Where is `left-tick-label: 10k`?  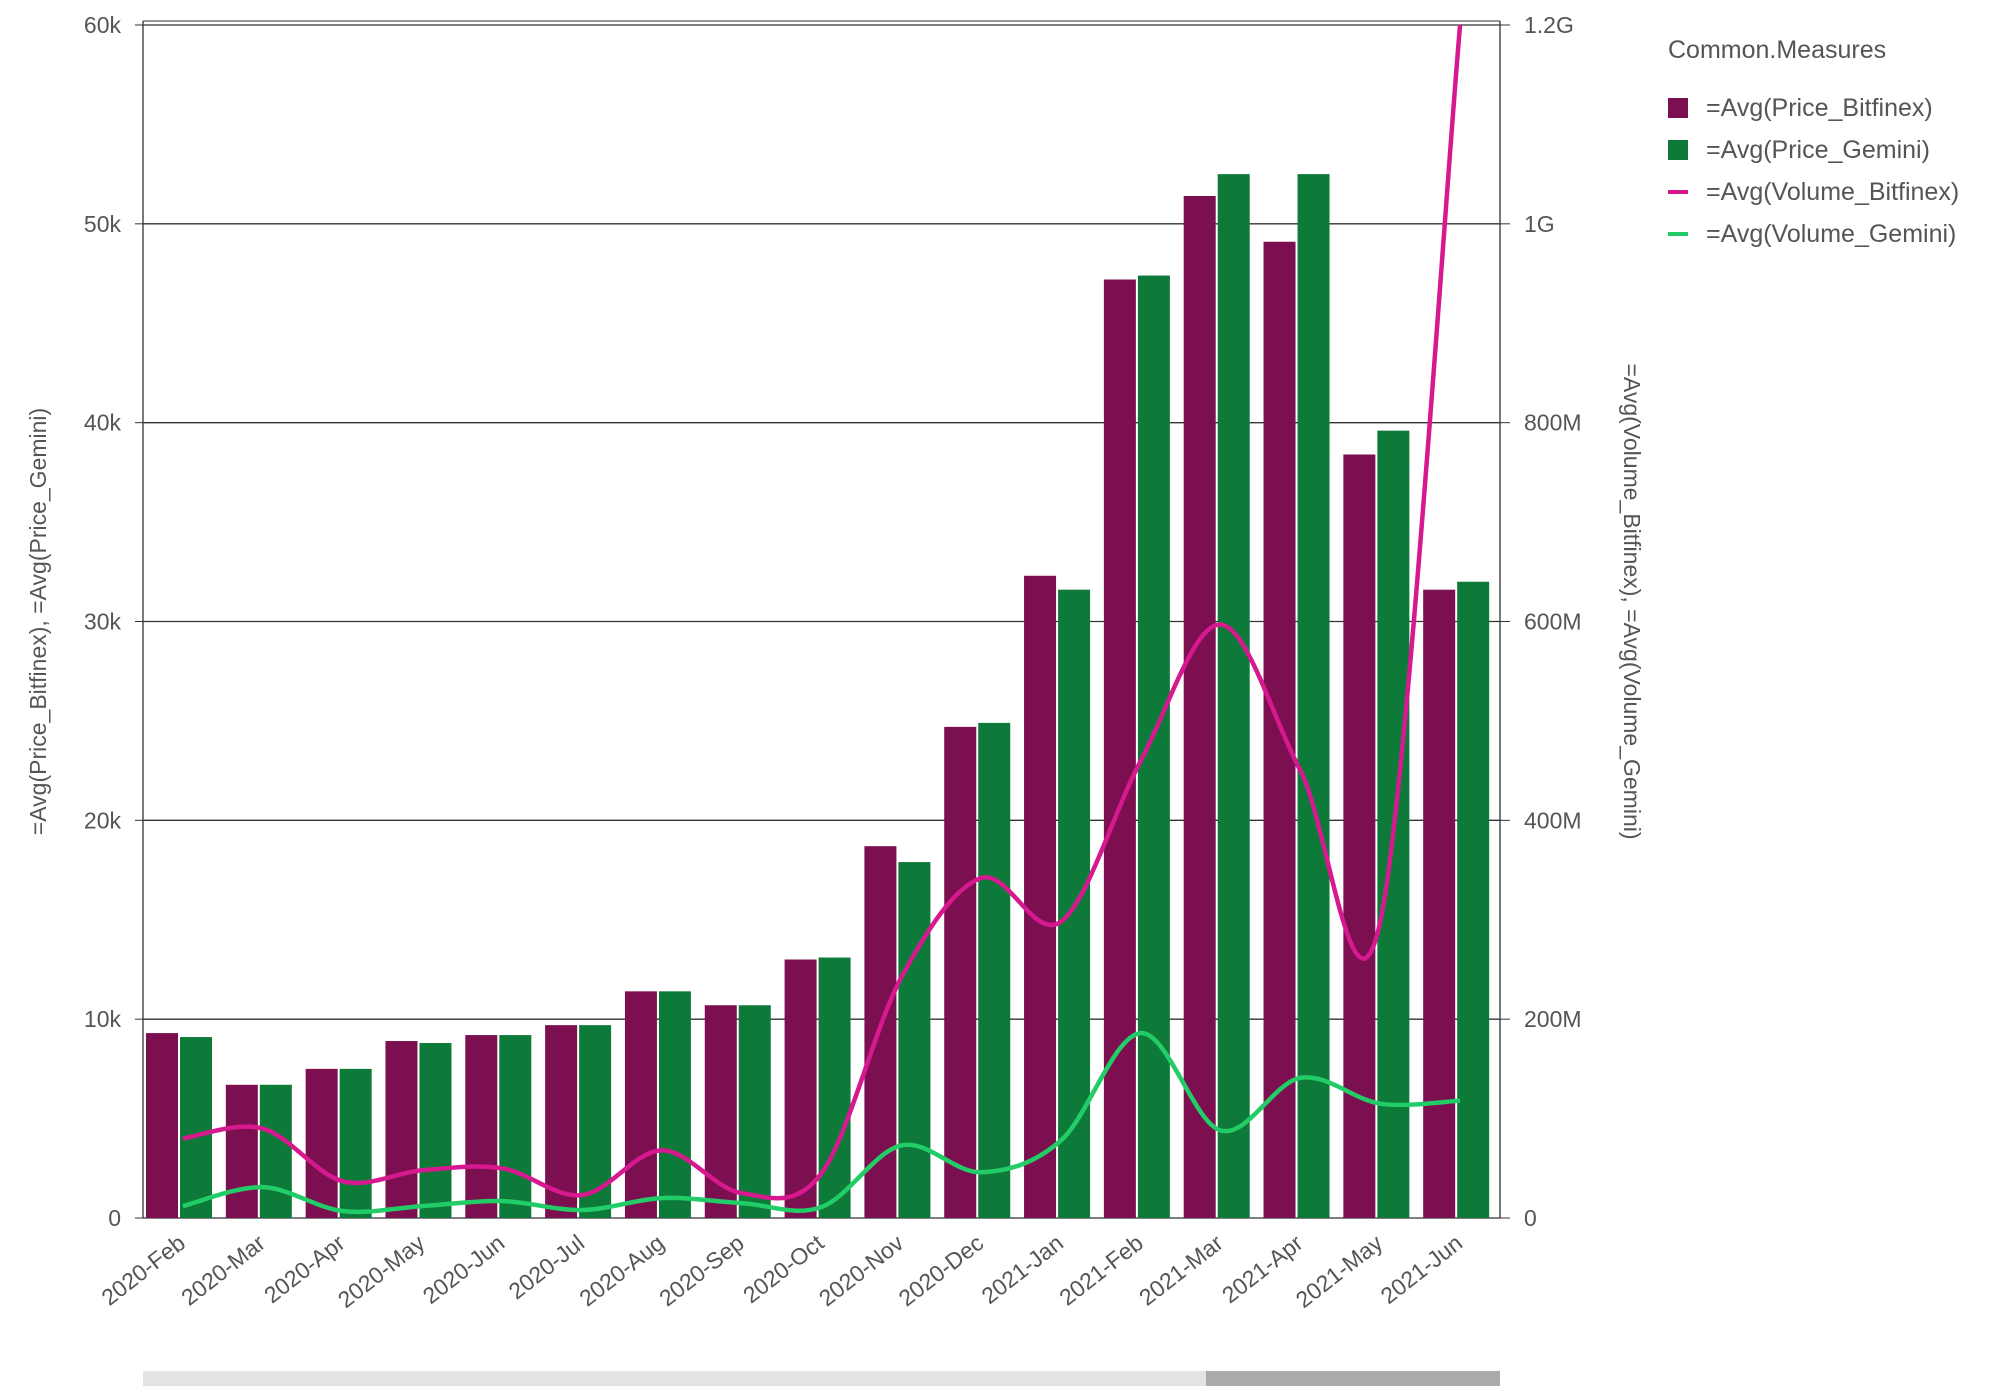
left-tick-label: 10k is located at coordinates (103, 1019).